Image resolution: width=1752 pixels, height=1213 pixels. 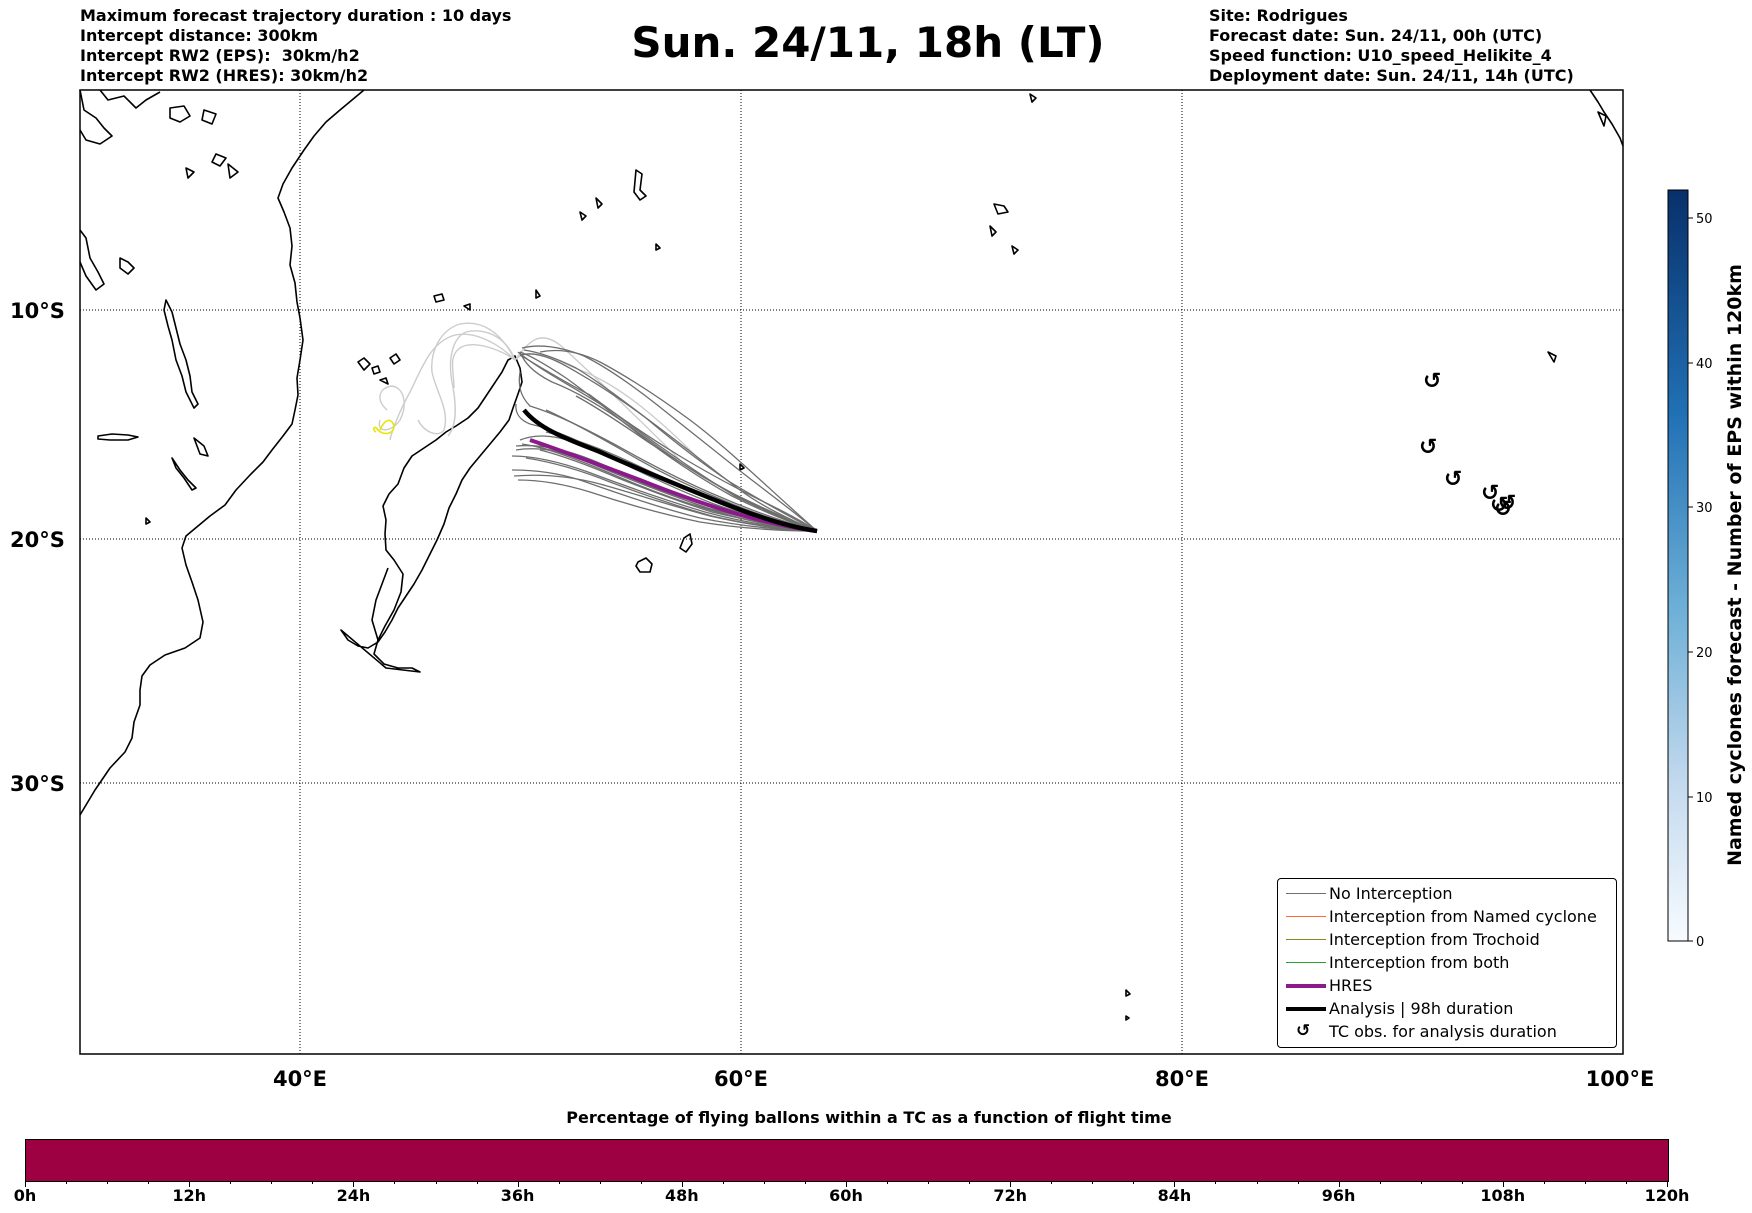 I want to click on mauritius-coastline, so click(x=686, y=543).